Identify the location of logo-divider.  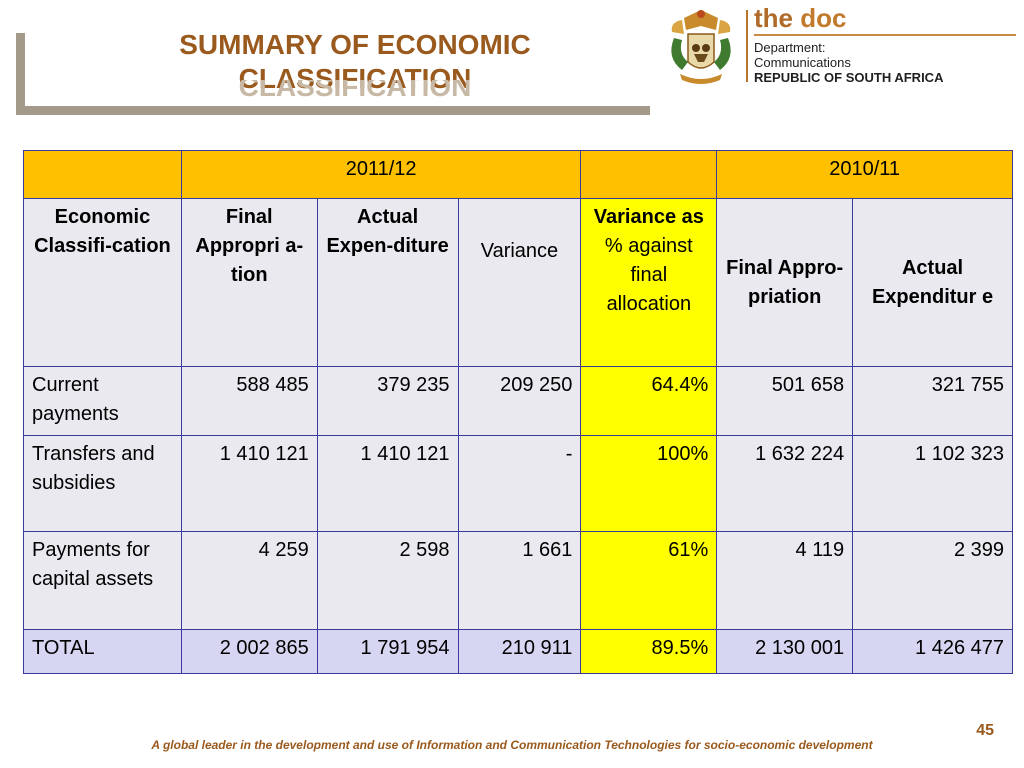
(747, 46).